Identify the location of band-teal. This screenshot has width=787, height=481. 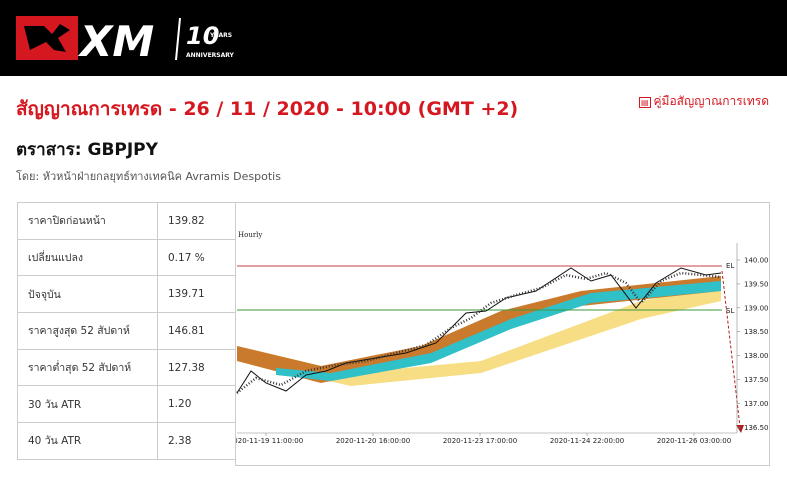
(498, 331).